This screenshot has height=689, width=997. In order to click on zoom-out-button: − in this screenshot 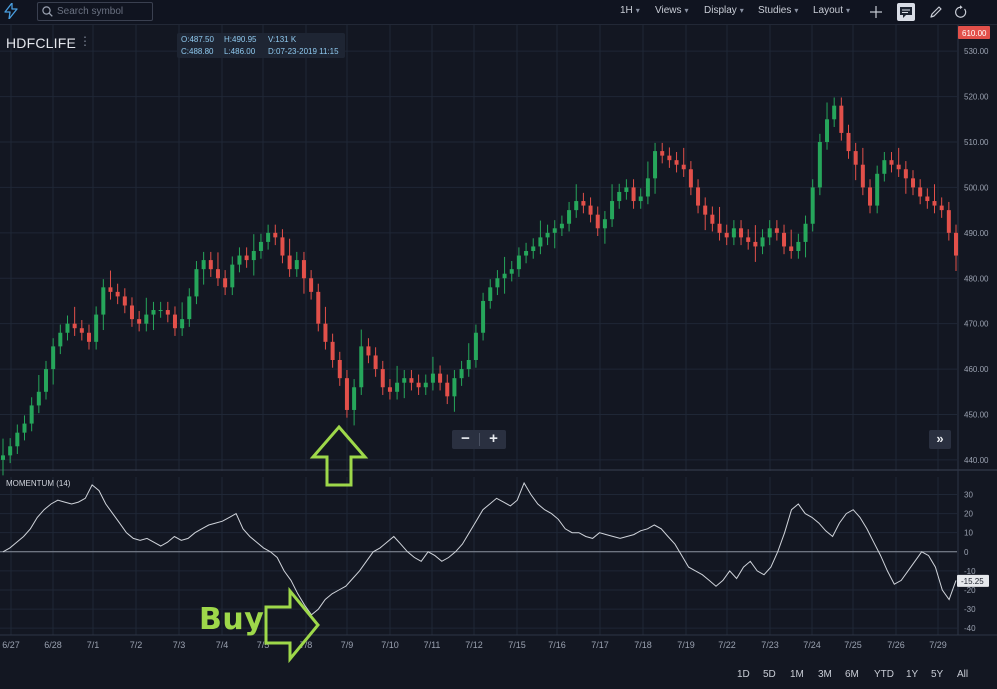, I will do `click(465, 438)`.